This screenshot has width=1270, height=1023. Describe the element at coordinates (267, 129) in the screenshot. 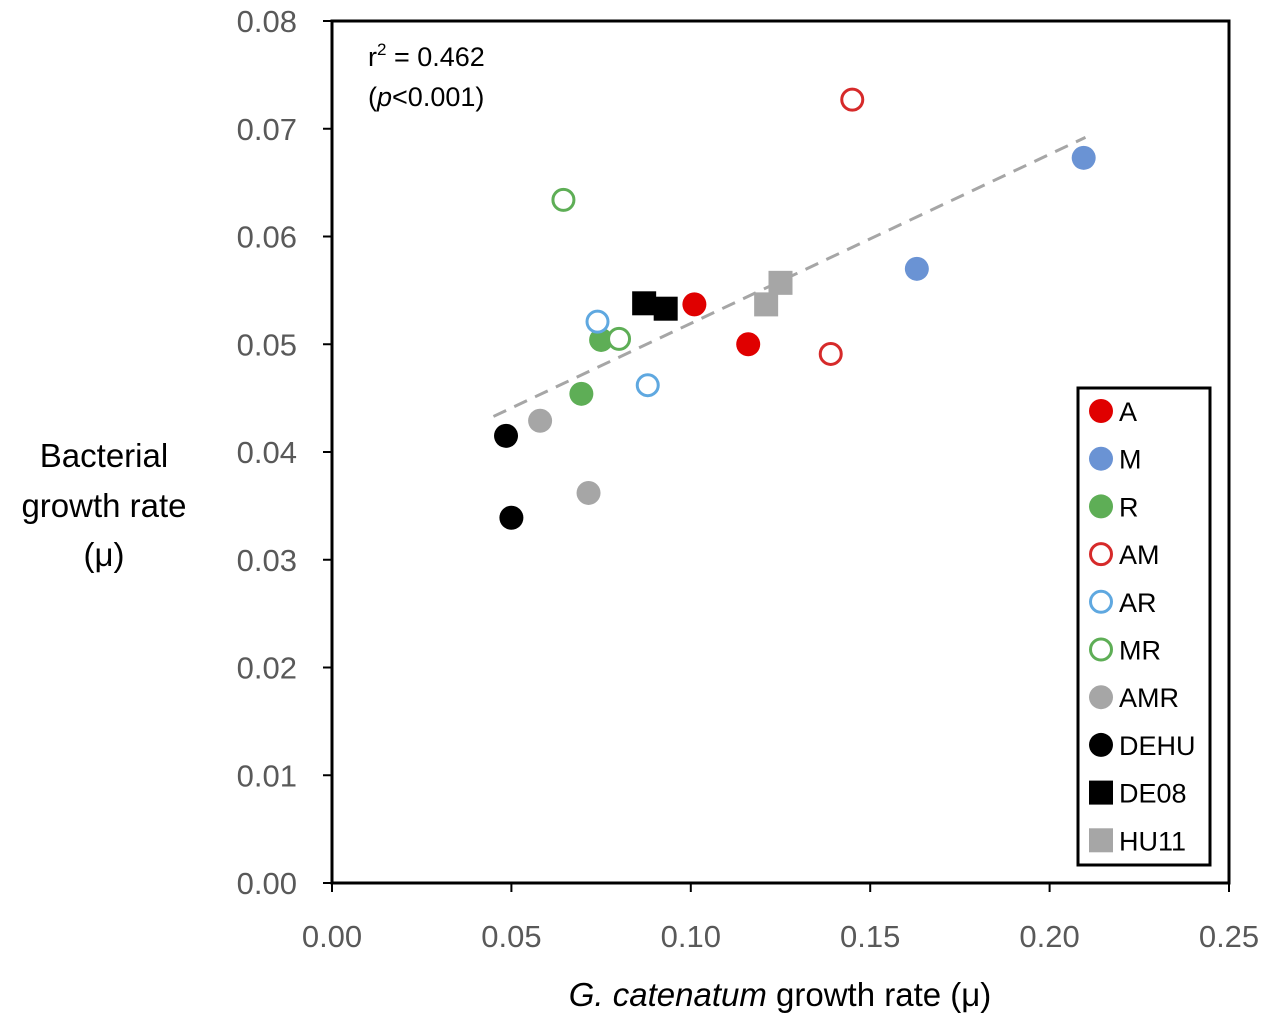

I see `y-tick-label: 0.07` at that location.